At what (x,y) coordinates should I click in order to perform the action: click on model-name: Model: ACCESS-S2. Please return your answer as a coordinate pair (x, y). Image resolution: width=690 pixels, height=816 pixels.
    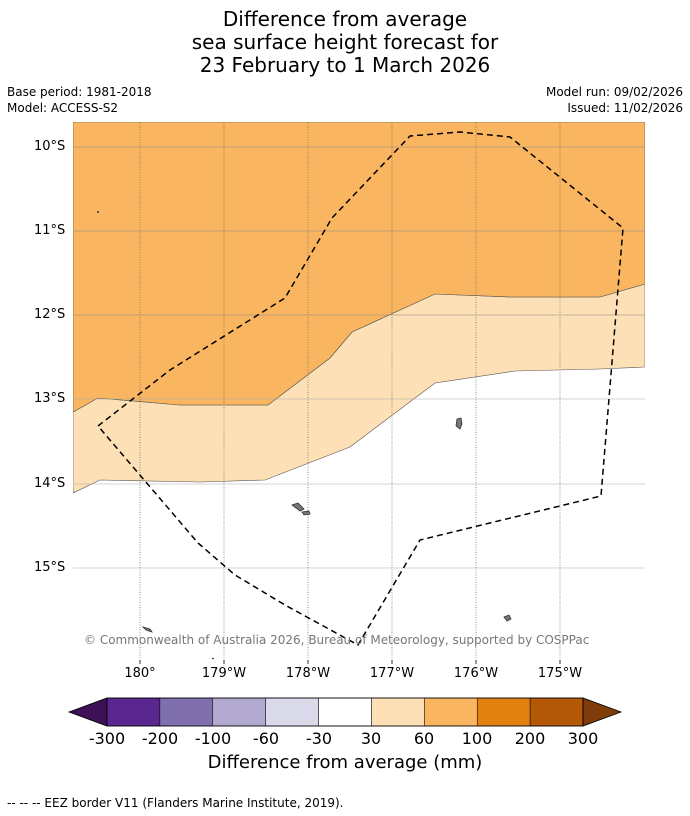
    Looking at the image, I should click on (63, 108).